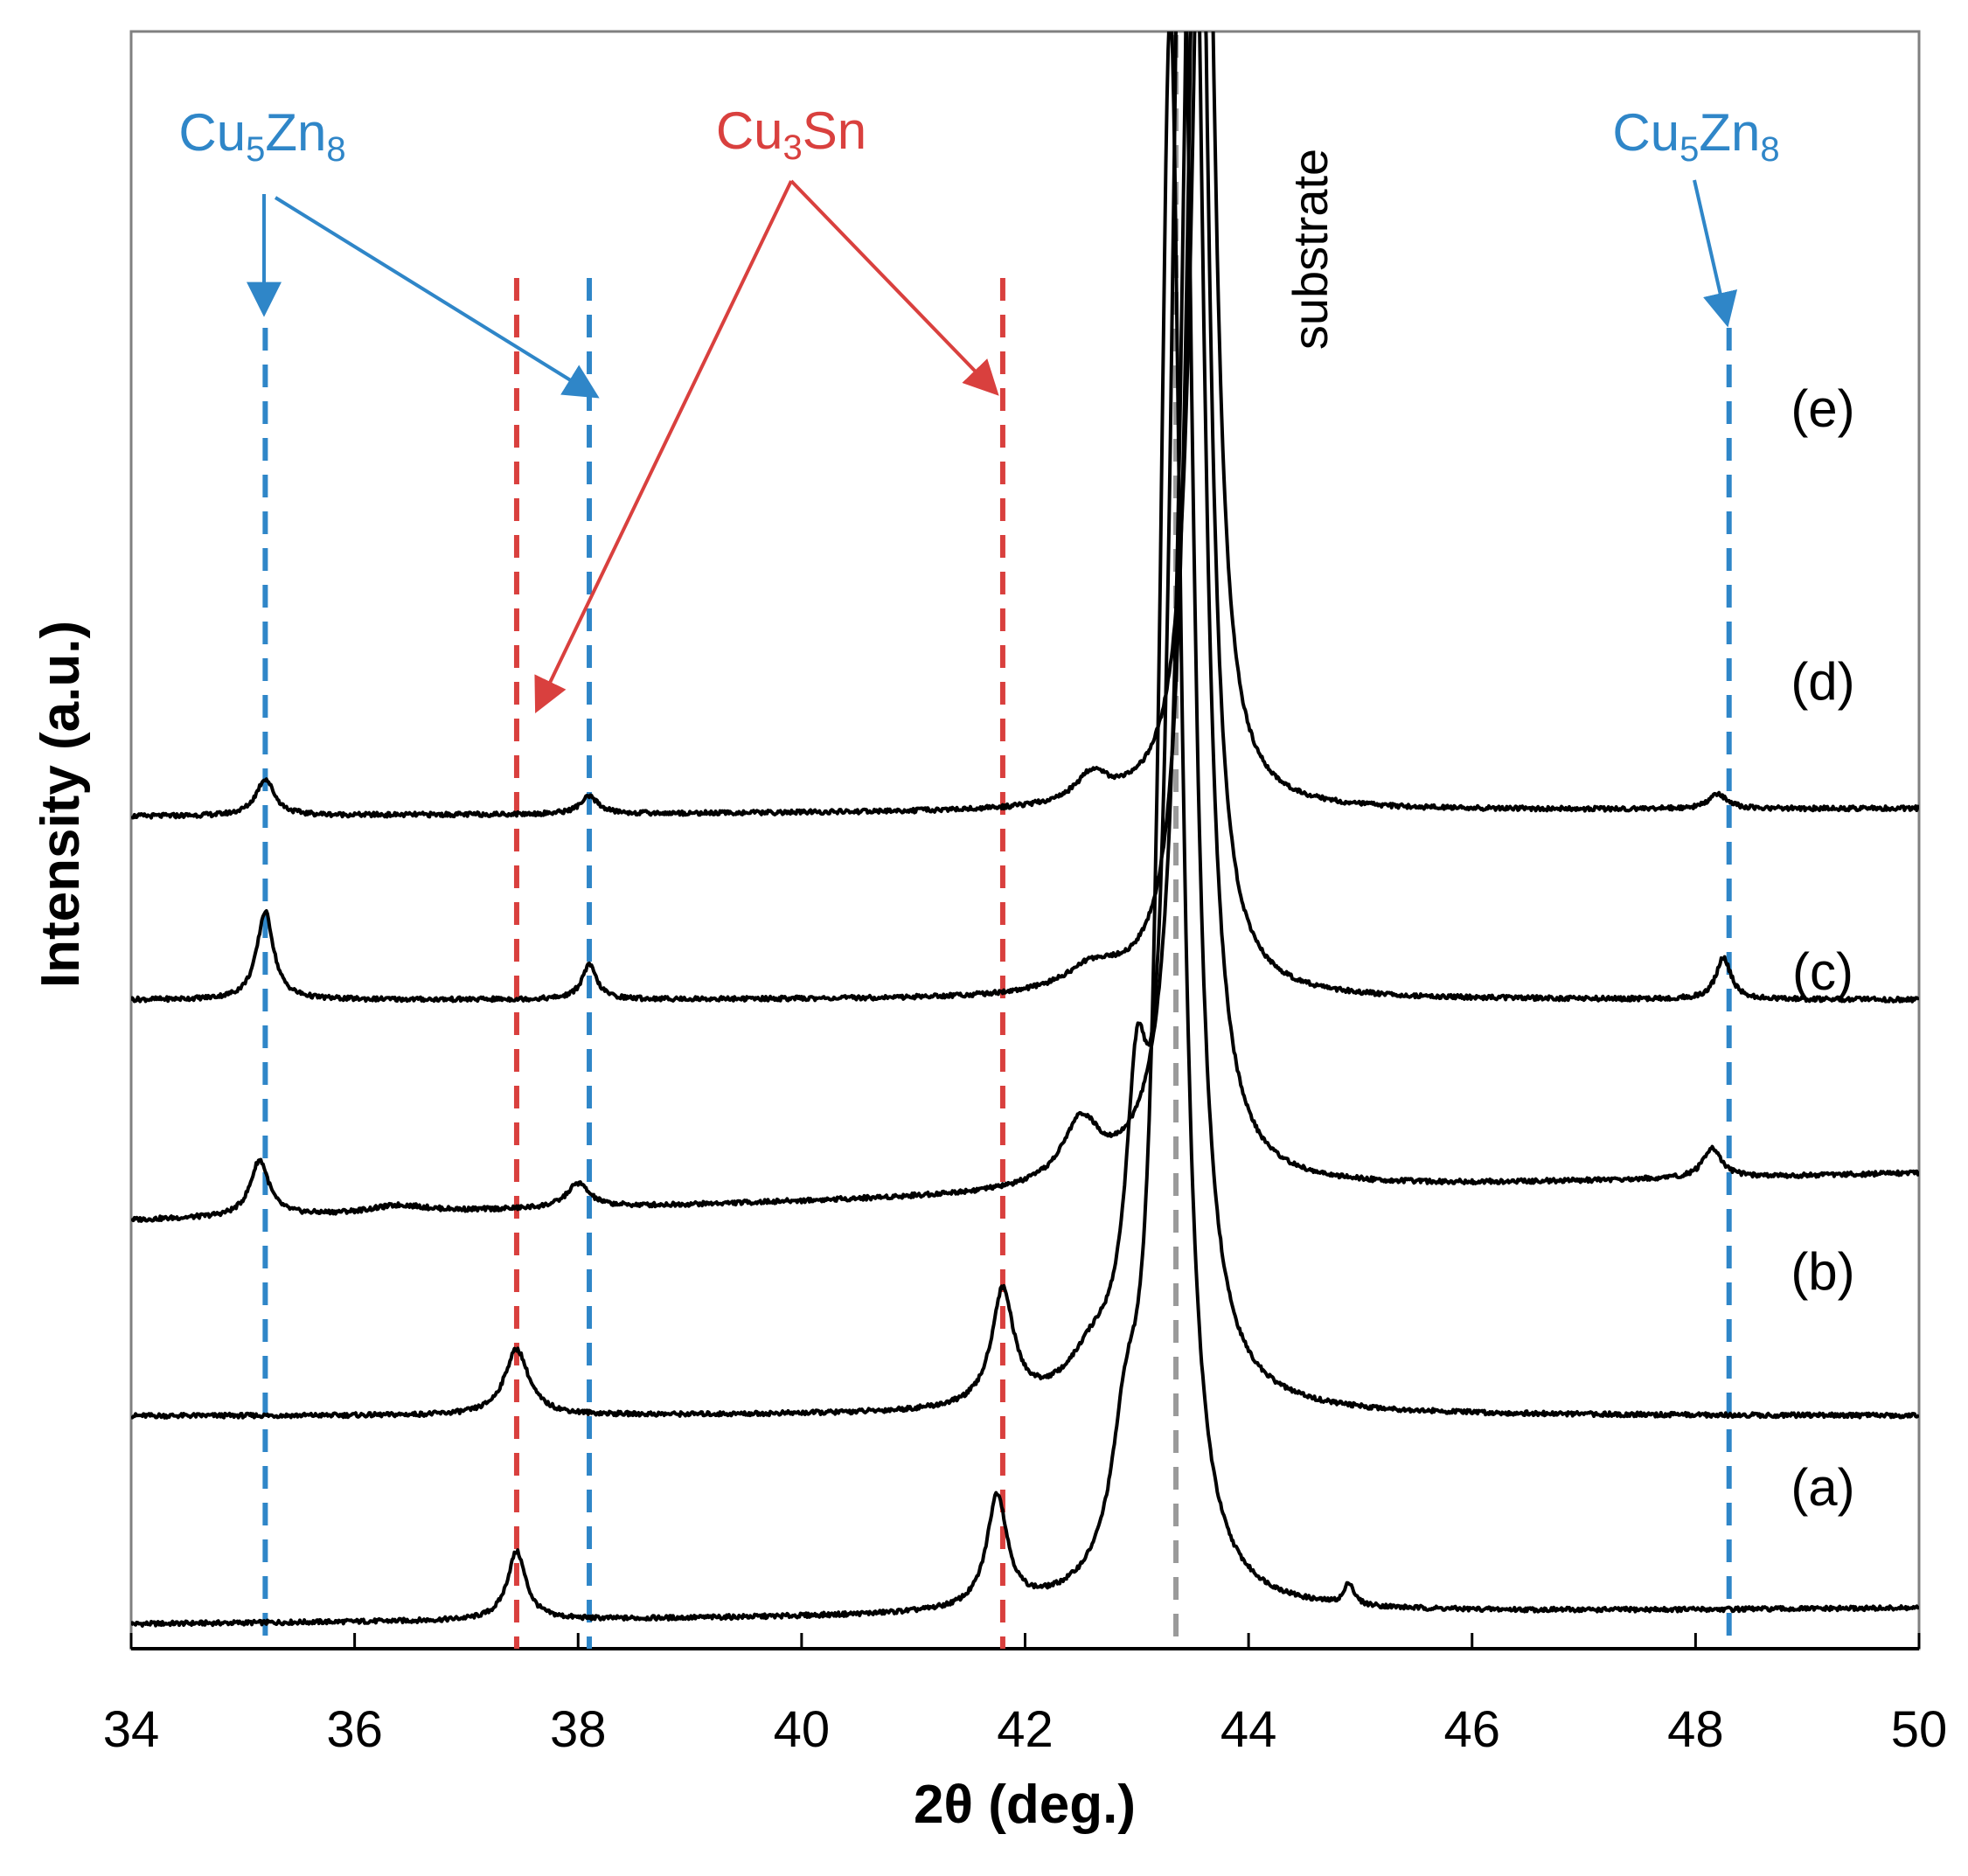 This screenshot has height=1876, width=1968. I want to click on x-tick-label-38: 38, so click(578, 1729).